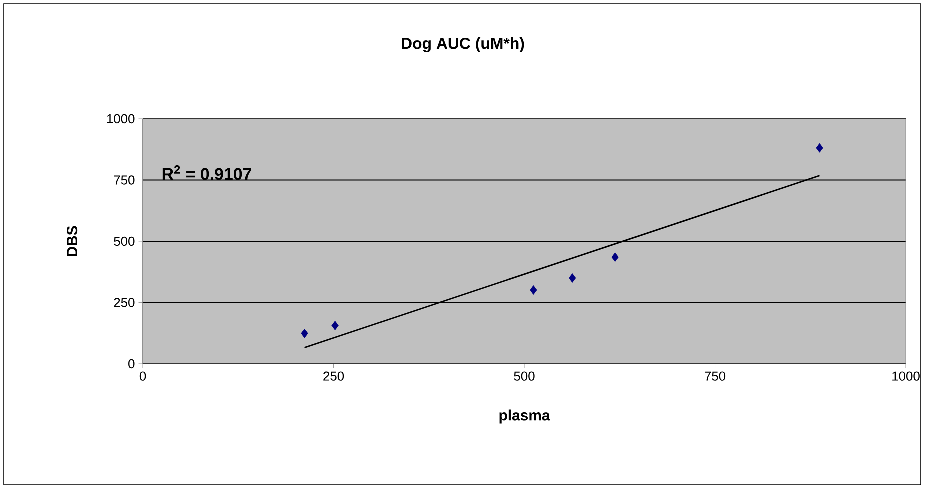  What do you see at coordinates (715, 376) in the screenshot?
I see `x-tick-label: 750` at bounding box center [715, 376].